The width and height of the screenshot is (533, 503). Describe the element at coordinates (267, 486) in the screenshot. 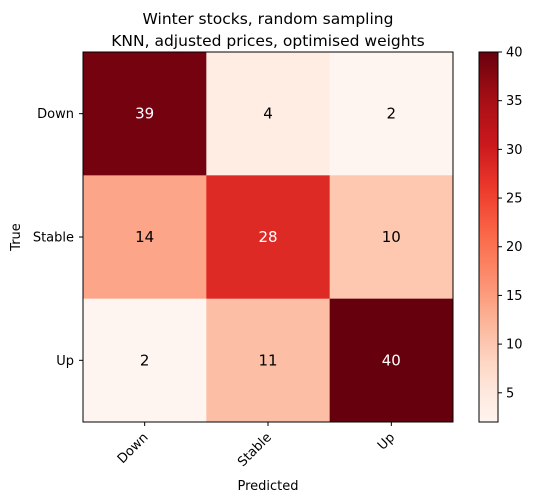

I see `x-axis-label: Predicted` at that location.